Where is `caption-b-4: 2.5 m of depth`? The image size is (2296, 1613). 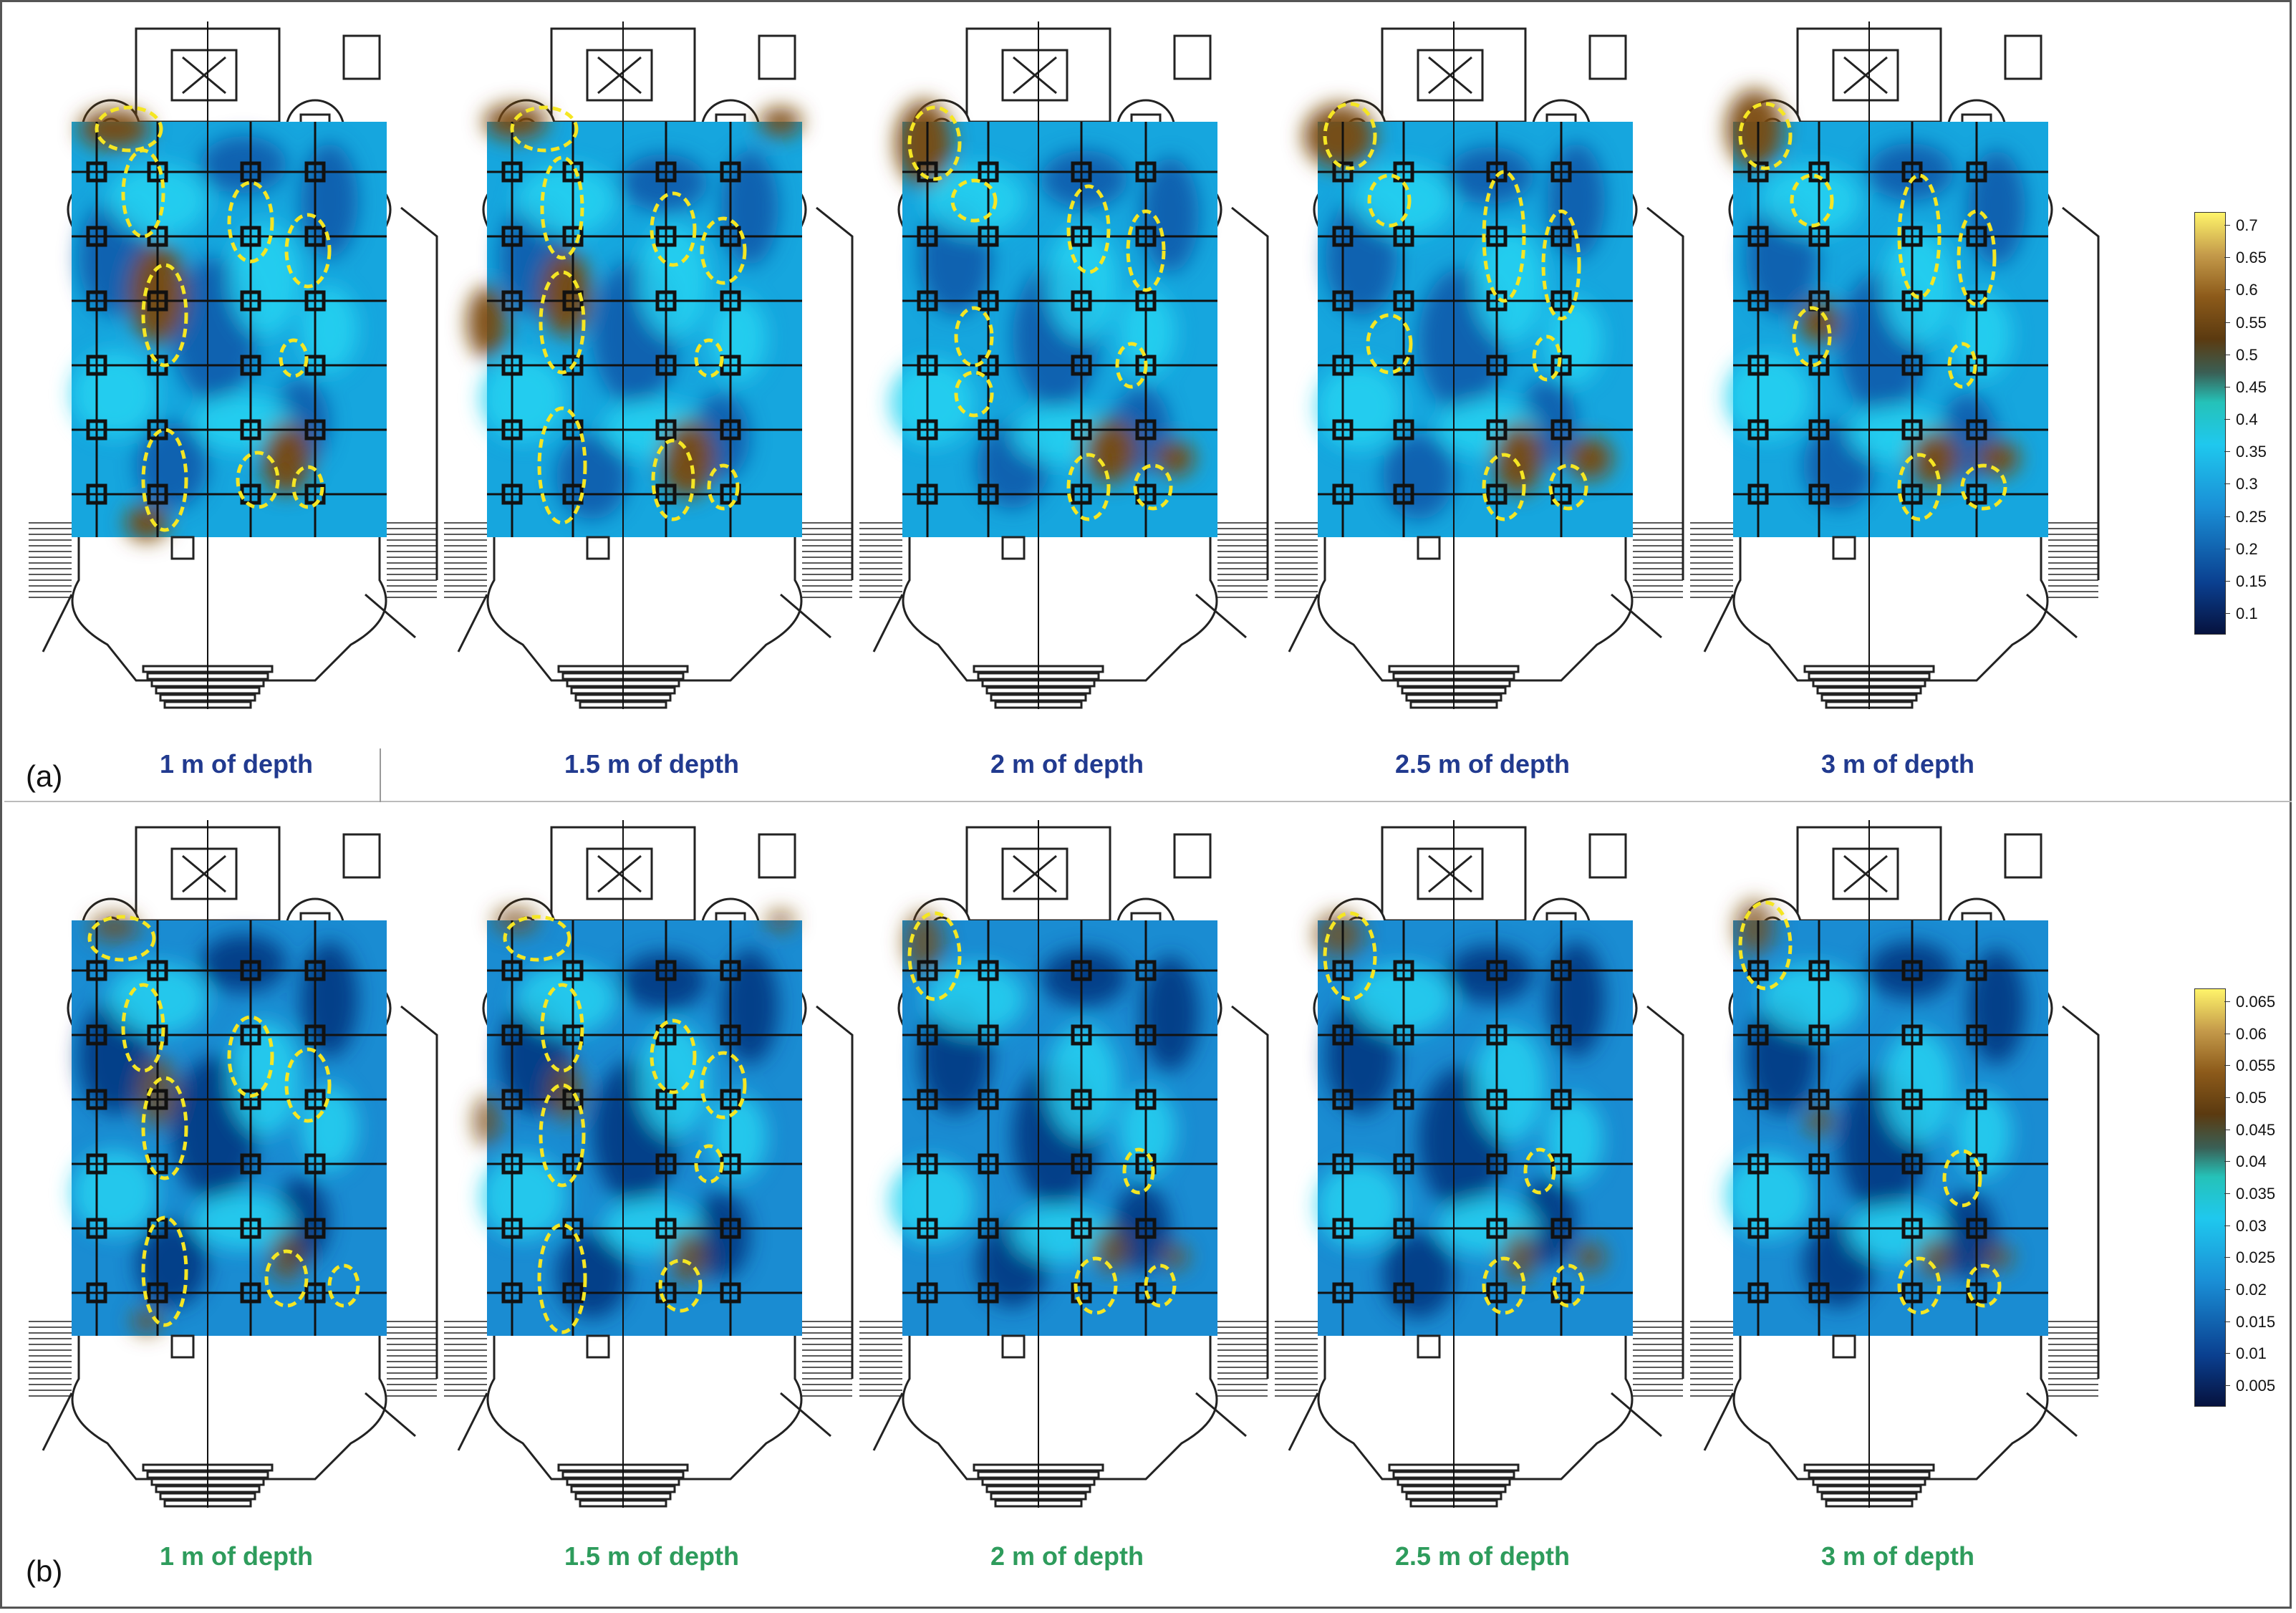 caption-b-4: 2.5 m of depth is located at coordinates (1482, 1556).